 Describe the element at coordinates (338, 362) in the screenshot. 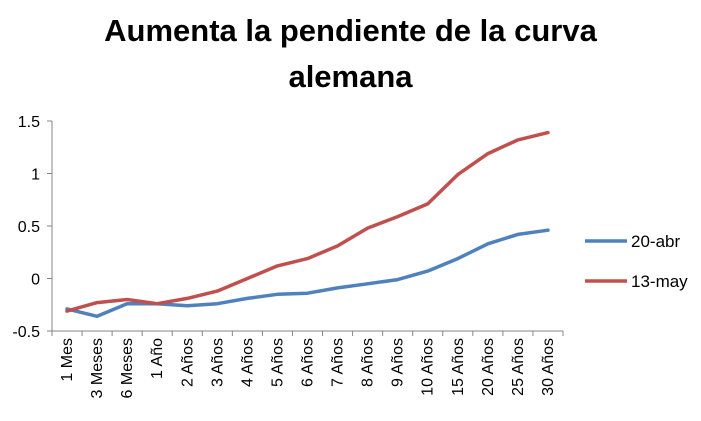

I see `x-tick-label: 7 Años` at that location.